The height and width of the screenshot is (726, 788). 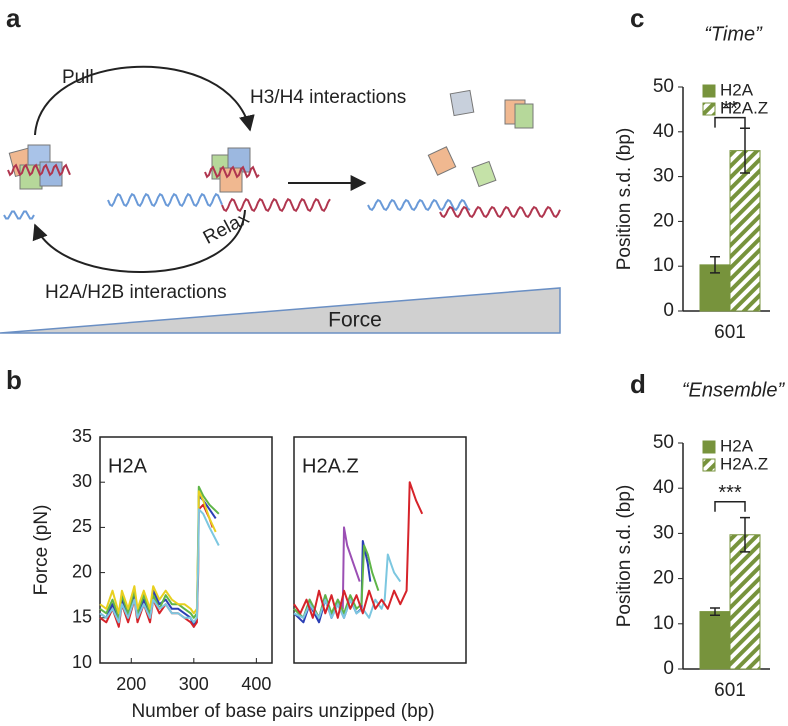 I want to click on relax-label: Relax, so click(x=226, y=228).